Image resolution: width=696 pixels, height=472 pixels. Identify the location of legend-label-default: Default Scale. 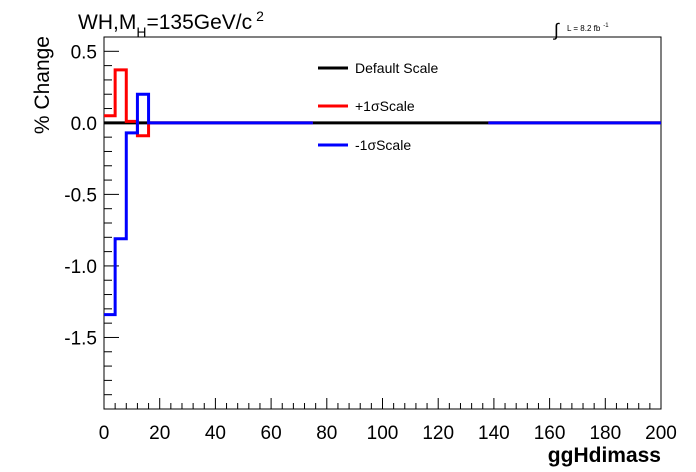
(396, 68).